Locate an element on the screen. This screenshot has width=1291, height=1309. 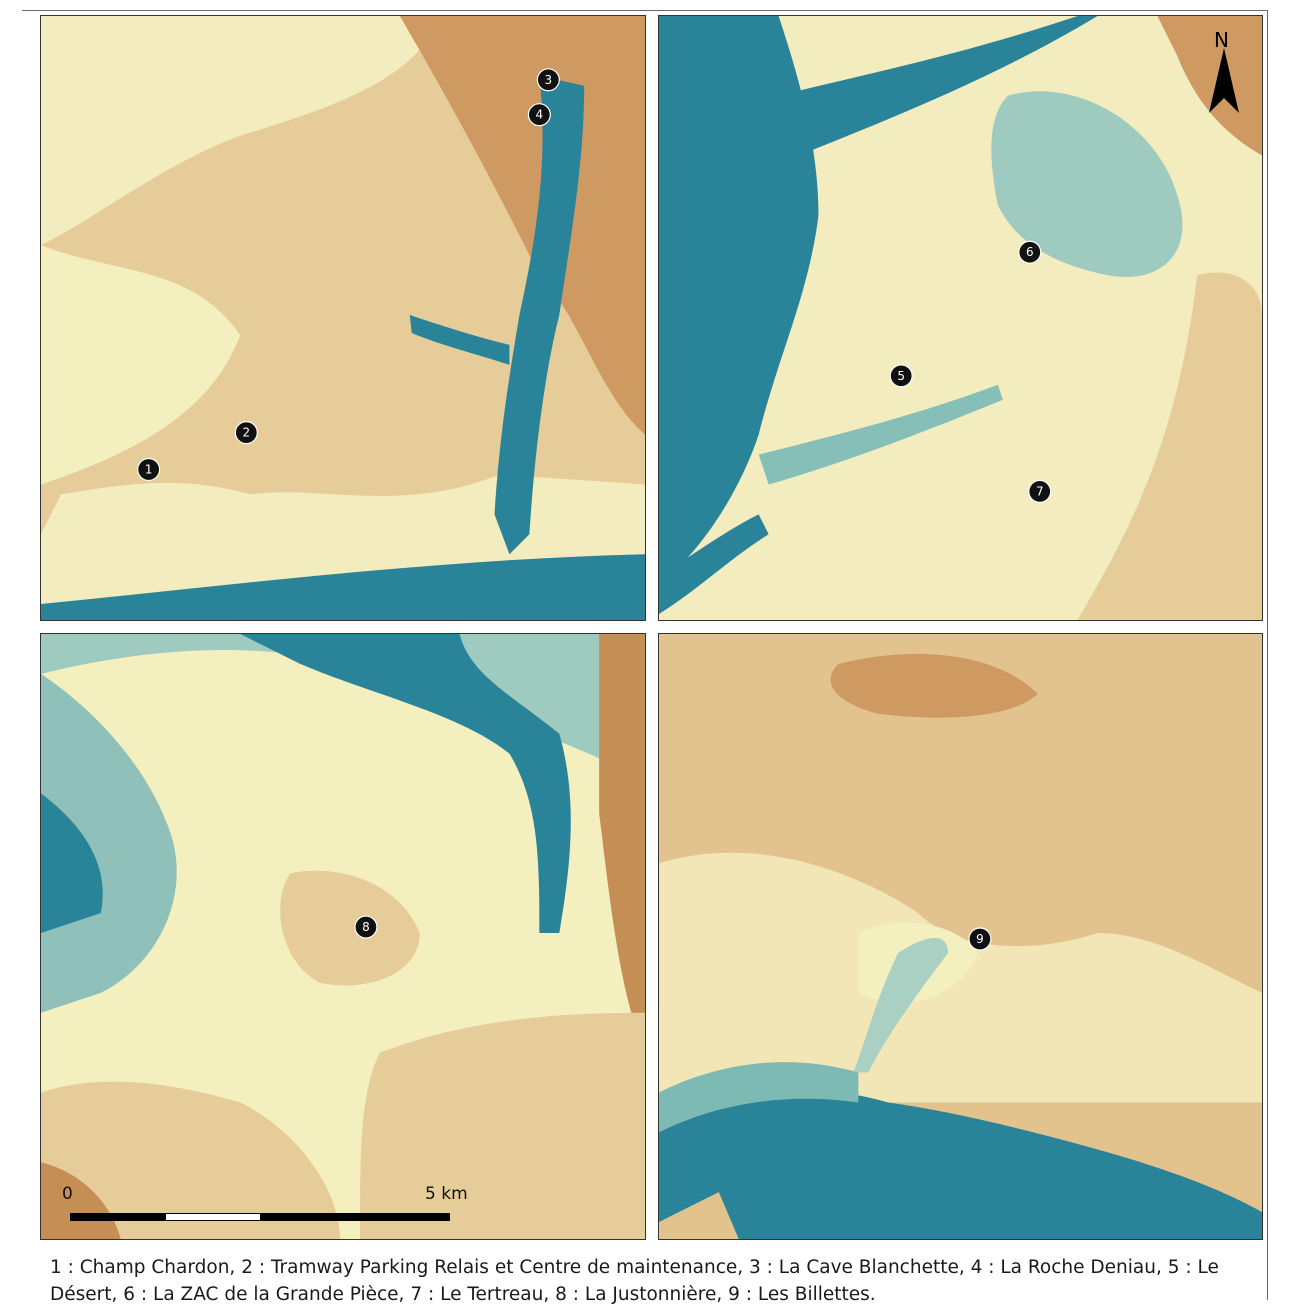
site-marker-3: 3 is located at coordinates (548, 80).